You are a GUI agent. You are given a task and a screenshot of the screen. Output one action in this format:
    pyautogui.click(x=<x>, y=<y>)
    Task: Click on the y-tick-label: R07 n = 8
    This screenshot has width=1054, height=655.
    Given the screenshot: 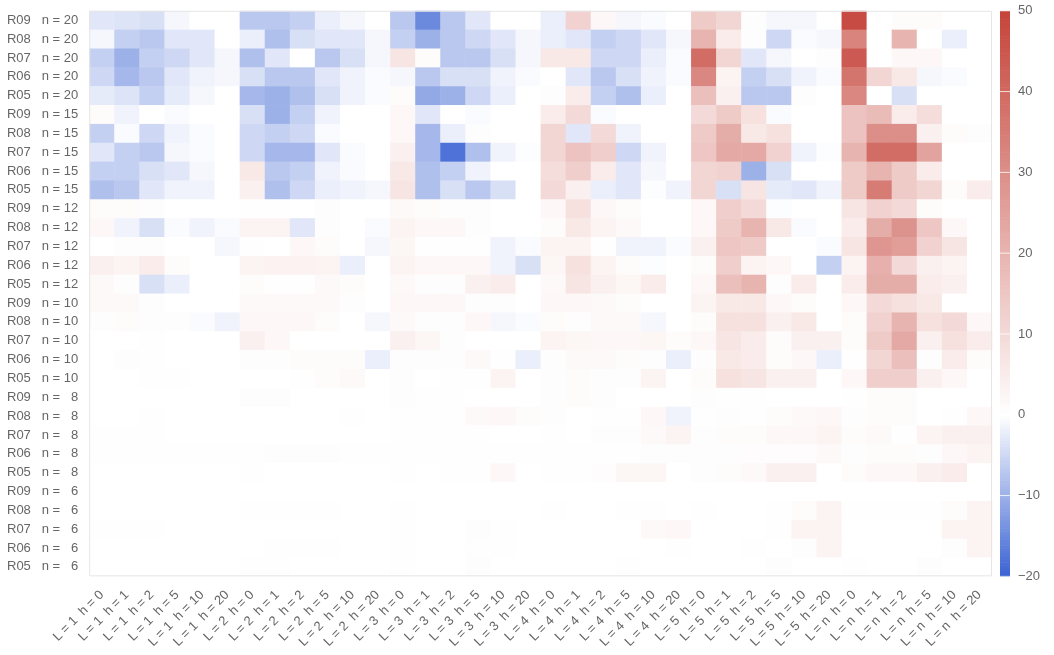 What is the action you would take?
    pyautogui.click(x=43, y=434)
    